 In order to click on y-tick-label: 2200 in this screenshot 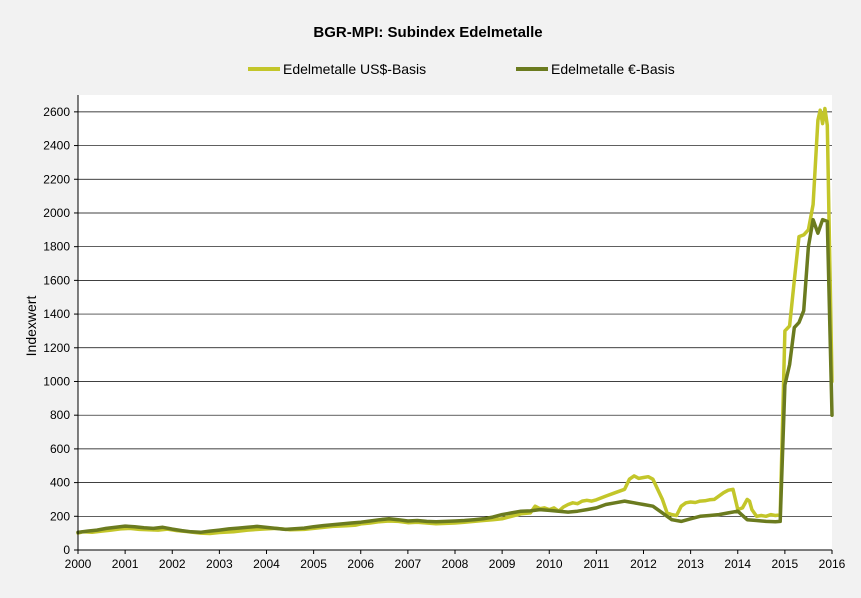, I will do `click(56, 179)`.